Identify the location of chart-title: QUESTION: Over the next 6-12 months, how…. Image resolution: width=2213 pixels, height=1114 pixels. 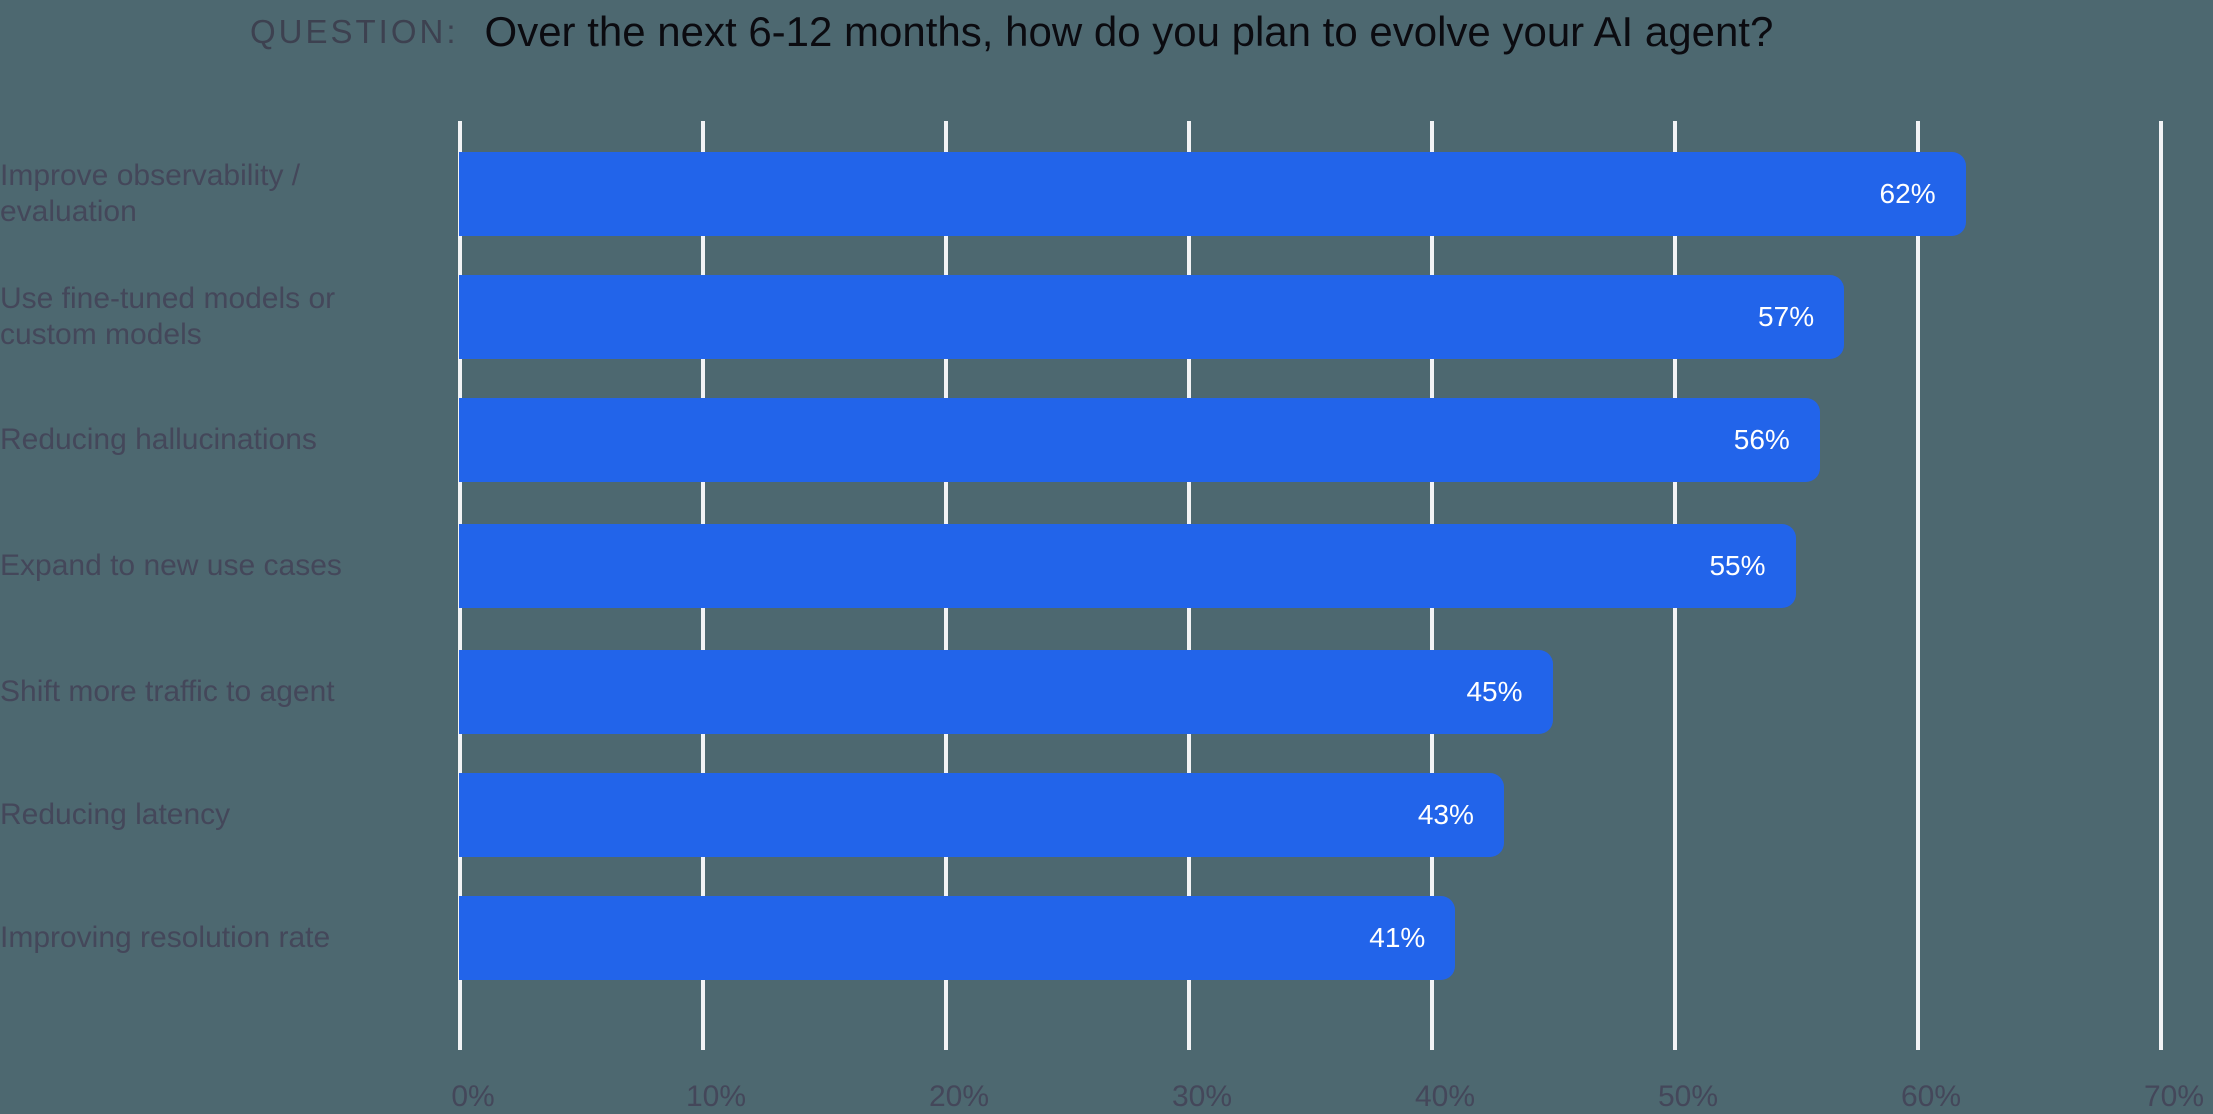
(1011, 32).